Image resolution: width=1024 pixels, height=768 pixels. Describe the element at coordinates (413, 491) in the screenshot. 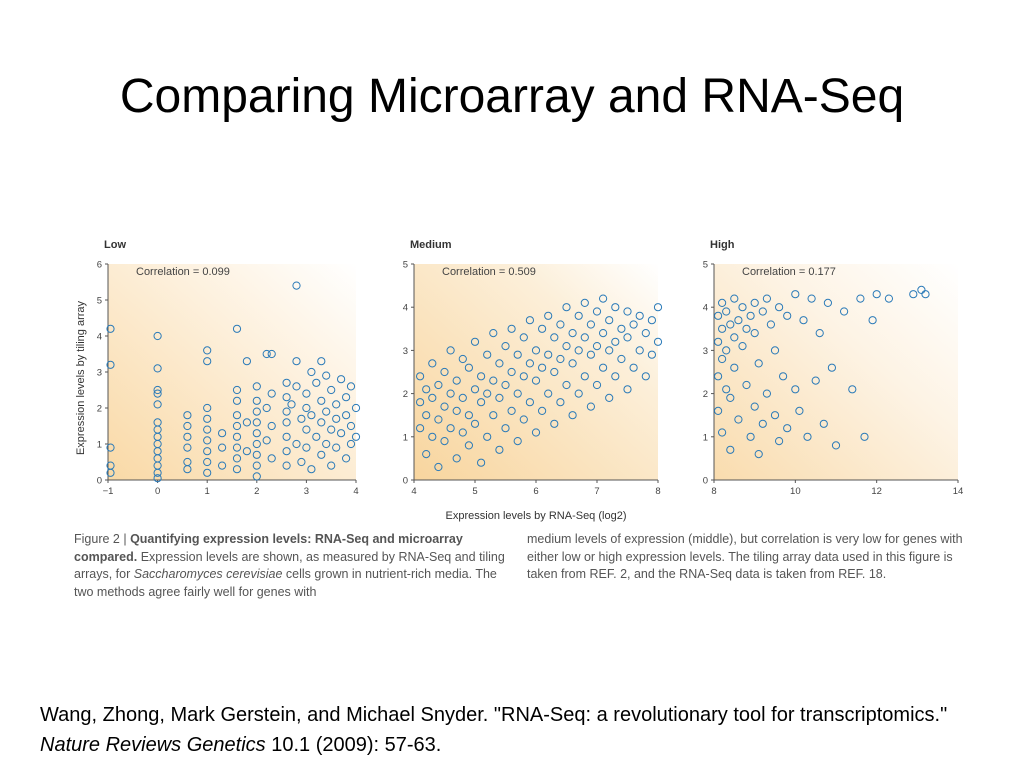

I see `x-tick-label: 4` at that location.